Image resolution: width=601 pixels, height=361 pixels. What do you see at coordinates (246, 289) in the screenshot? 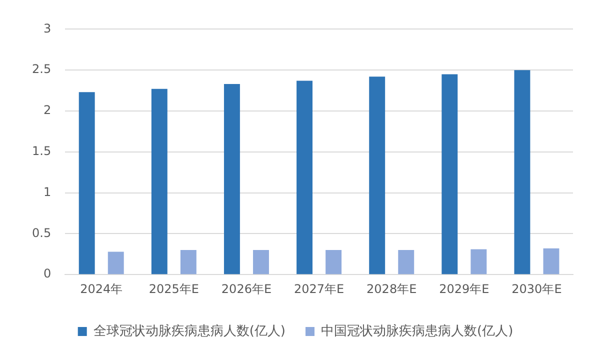
I see `x-tick-label: 2026年E` at bounding box center [246, 289].